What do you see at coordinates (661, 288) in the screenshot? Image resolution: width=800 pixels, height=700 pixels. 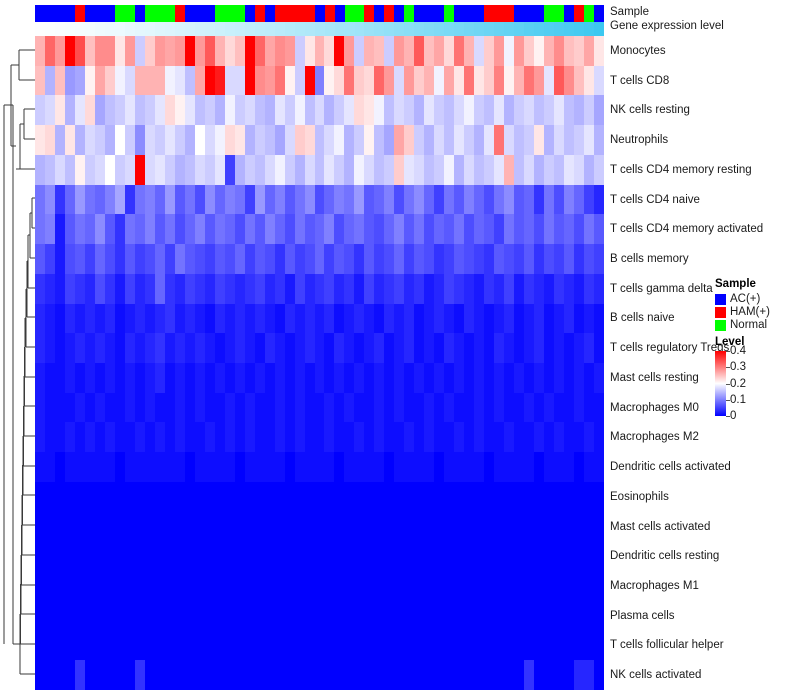 I see `row-label: T cells gamma delta` at bounding box center [661, 288].